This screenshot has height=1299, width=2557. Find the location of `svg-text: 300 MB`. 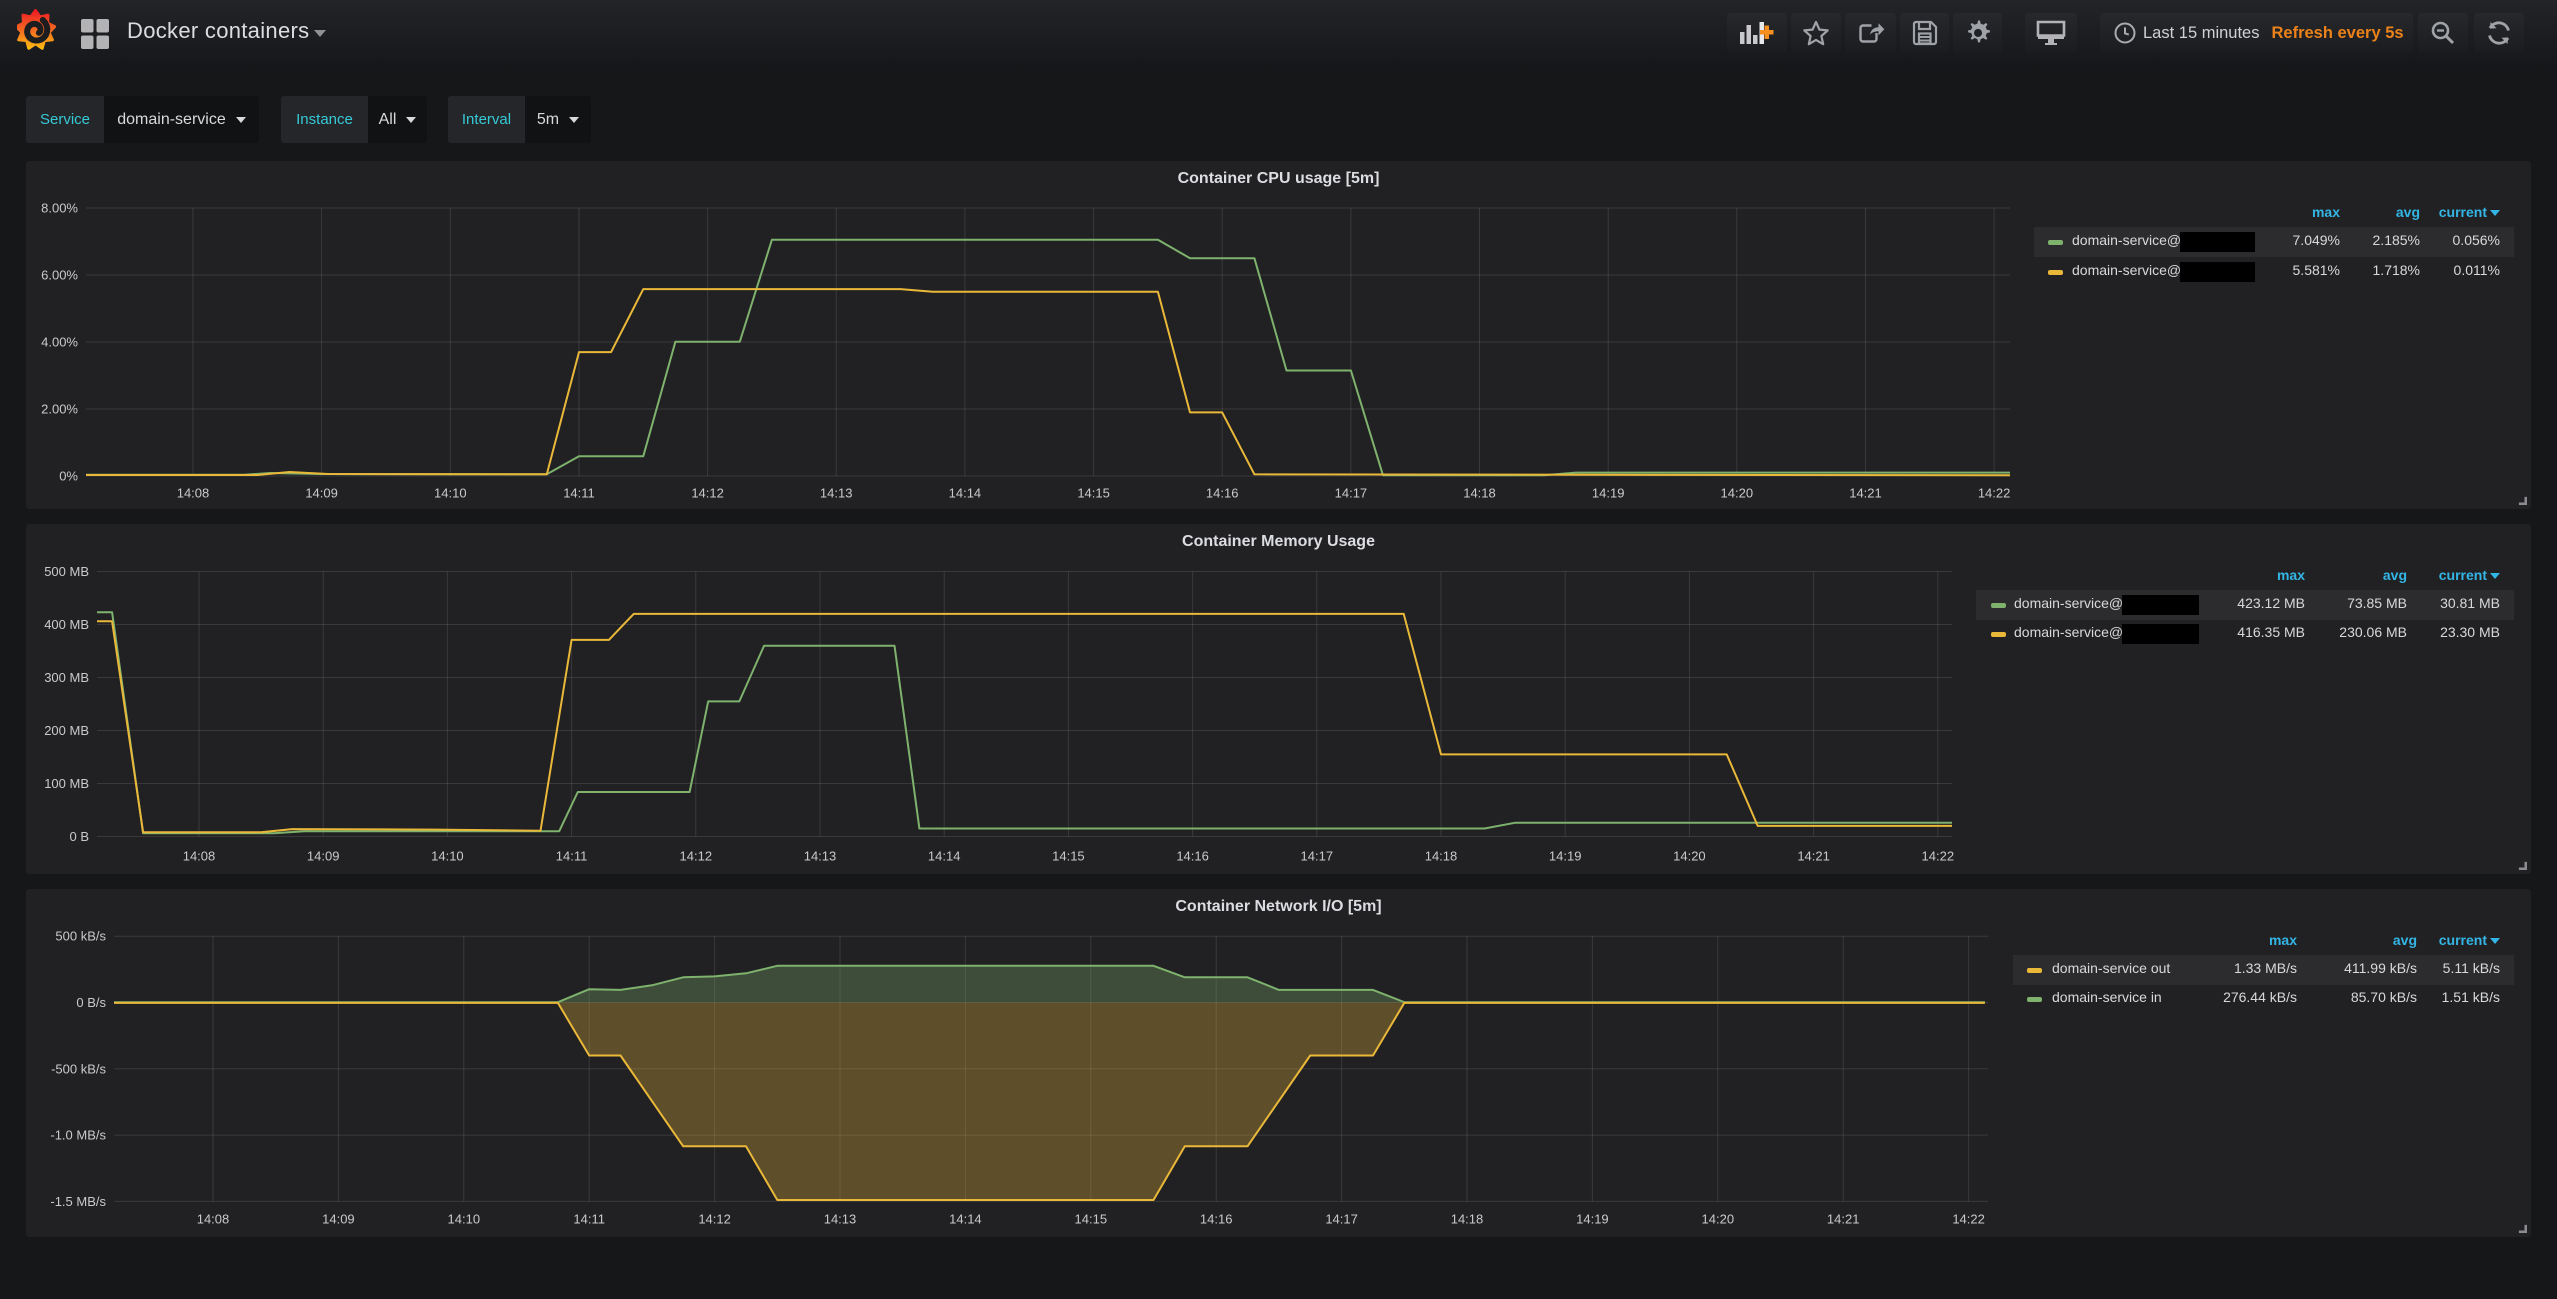

svg-text: 300 MB is located at coordinates (66, 677).